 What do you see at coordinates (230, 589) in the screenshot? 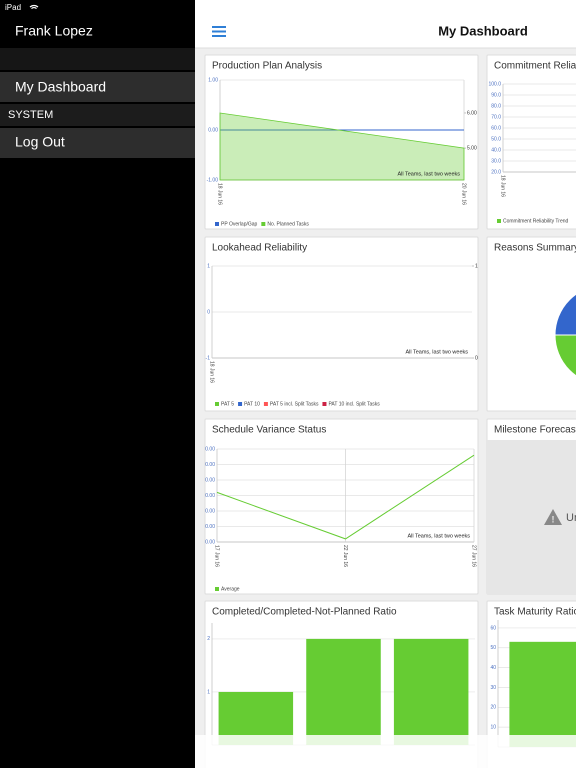
I see `legend-label: Average` at bounding box center [230, 589].